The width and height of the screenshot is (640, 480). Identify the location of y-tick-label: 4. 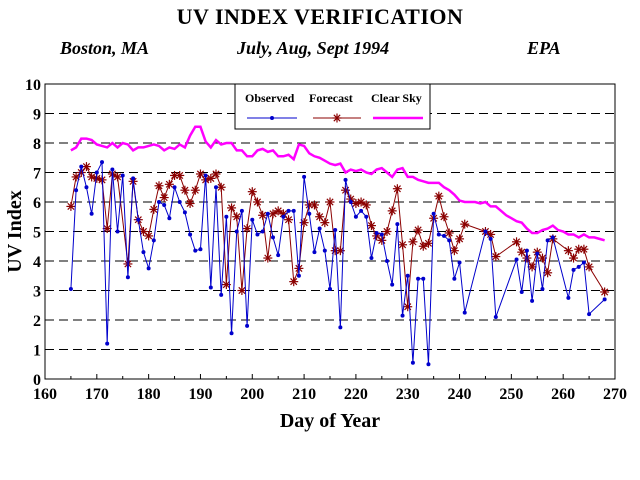
(37, 262).